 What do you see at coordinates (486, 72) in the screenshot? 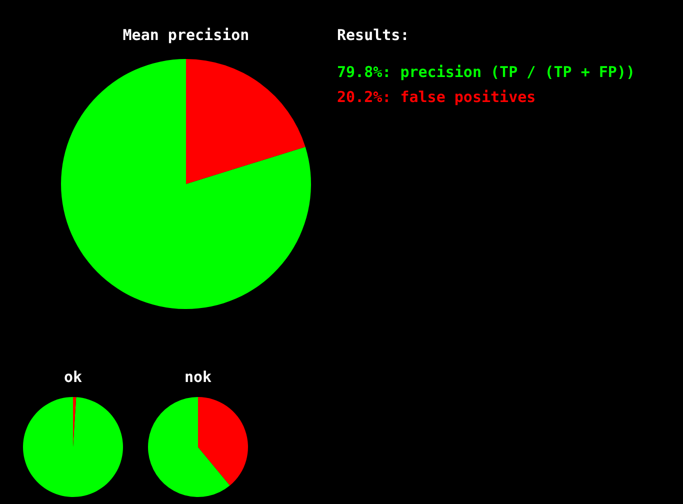
I see `slice-label: 79.8%: precision (TP / (TP + FP))` at bounding box center [486, 72].